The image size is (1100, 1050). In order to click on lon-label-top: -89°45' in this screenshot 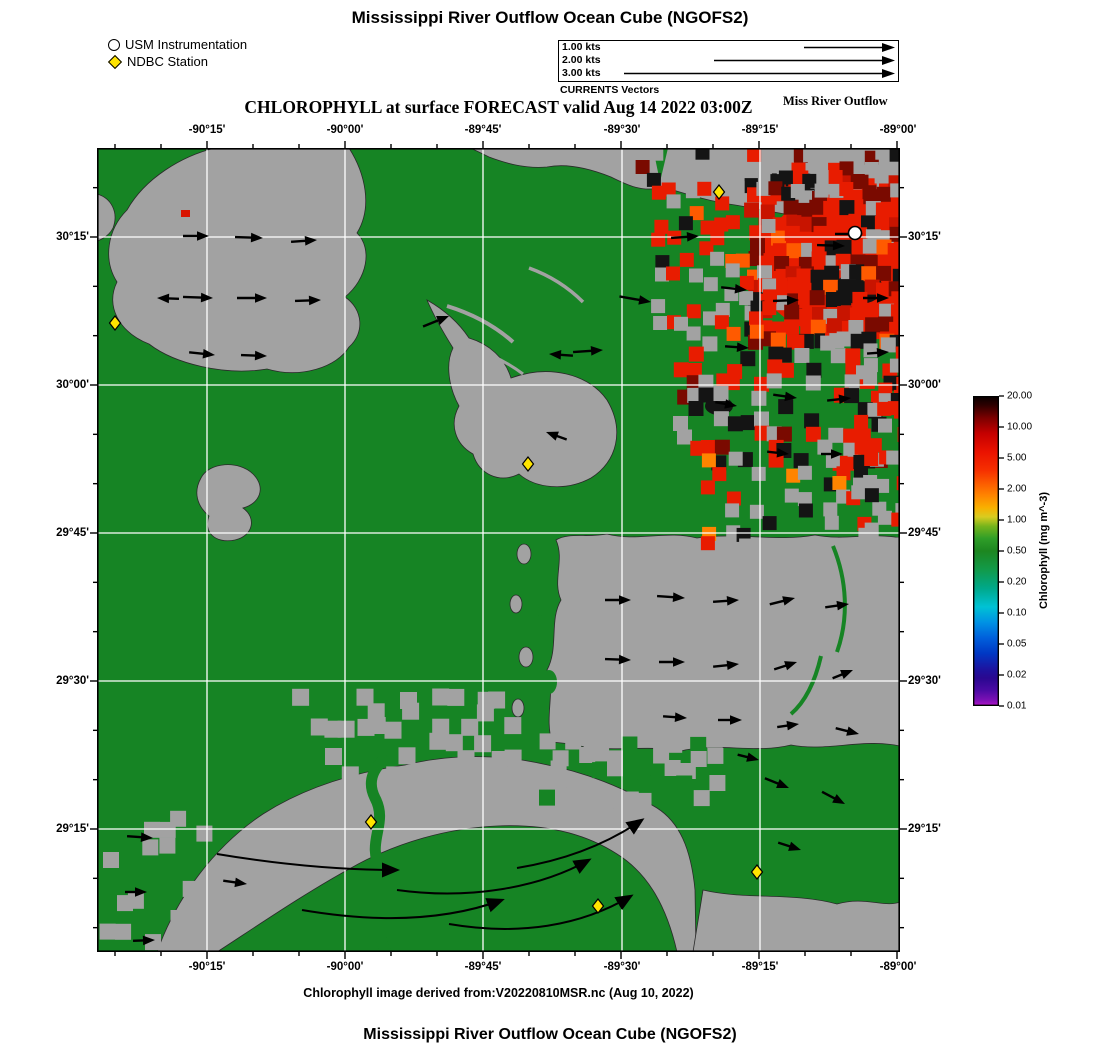, I will do `click(483, 130)`.